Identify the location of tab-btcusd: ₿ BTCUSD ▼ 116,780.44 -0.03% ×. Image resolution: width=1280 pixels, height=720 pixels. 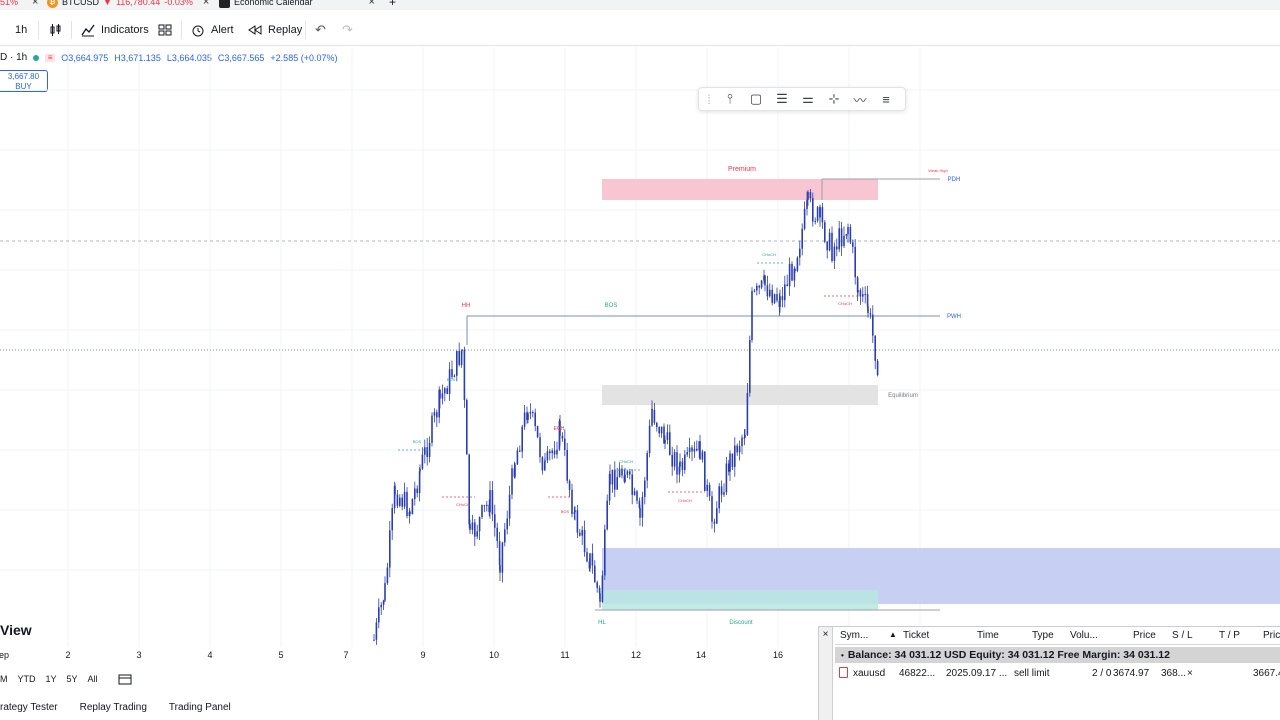
(128, 5).